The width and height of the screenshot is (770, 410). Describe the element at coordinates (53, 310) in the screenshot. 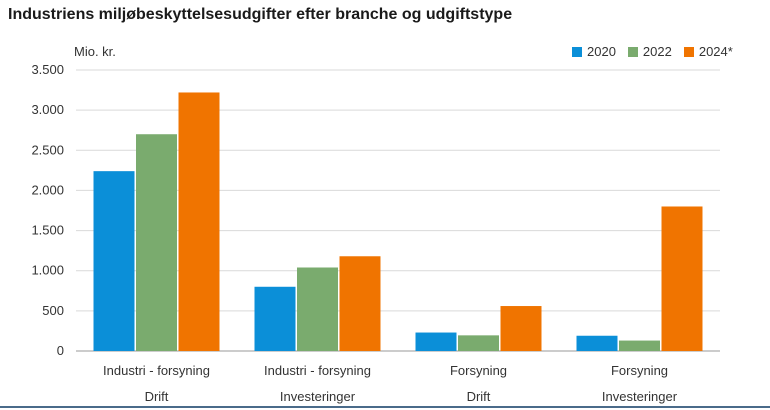

I see `y-tick-label: 500` at that location.